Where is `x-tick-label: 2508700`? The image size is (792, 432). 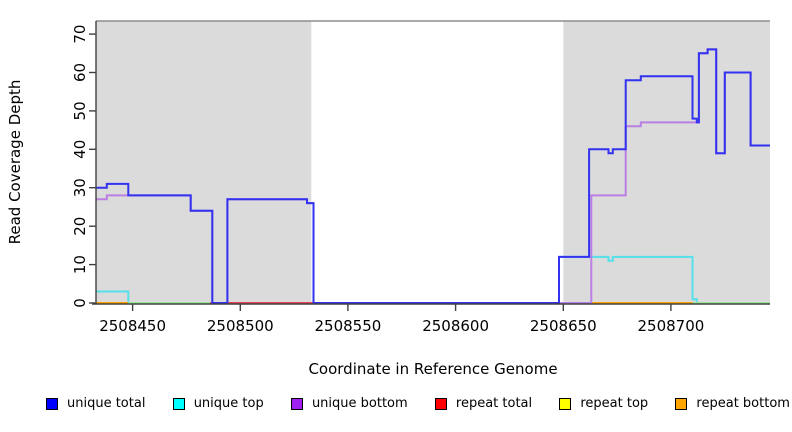 x-tick-label: 2508700 is located at coordinates (670, 326).